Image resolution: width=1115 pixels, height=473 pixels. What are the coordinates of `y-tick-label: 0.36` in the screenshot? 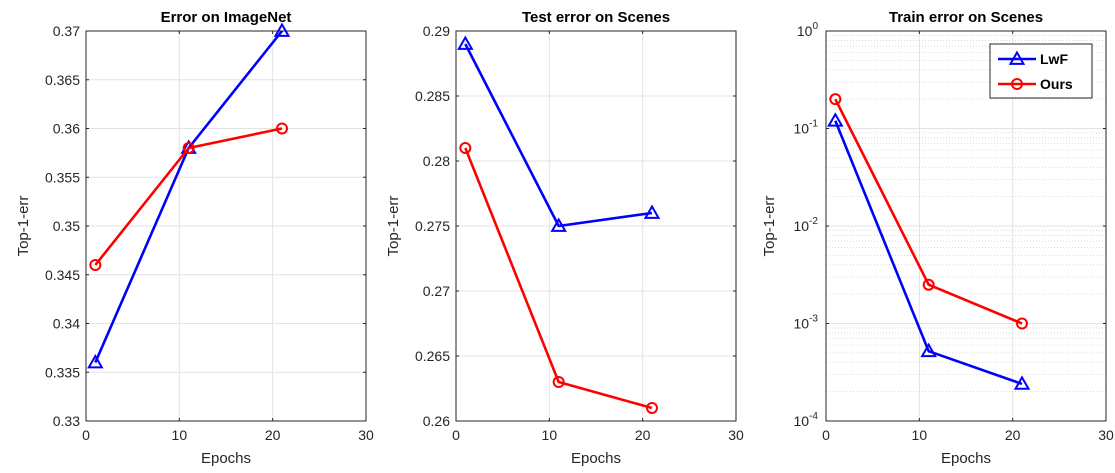 It's located at (66, 129).